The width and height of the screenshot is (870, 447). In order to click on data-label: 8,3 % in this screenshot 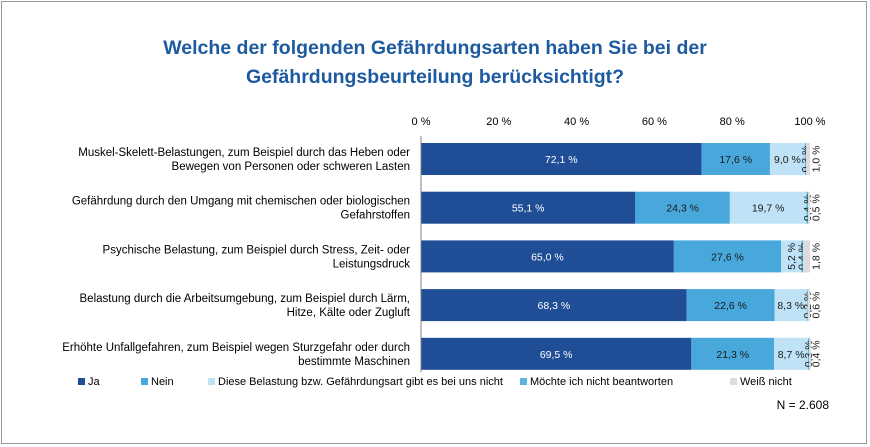, I will do `click(790, 306)`.